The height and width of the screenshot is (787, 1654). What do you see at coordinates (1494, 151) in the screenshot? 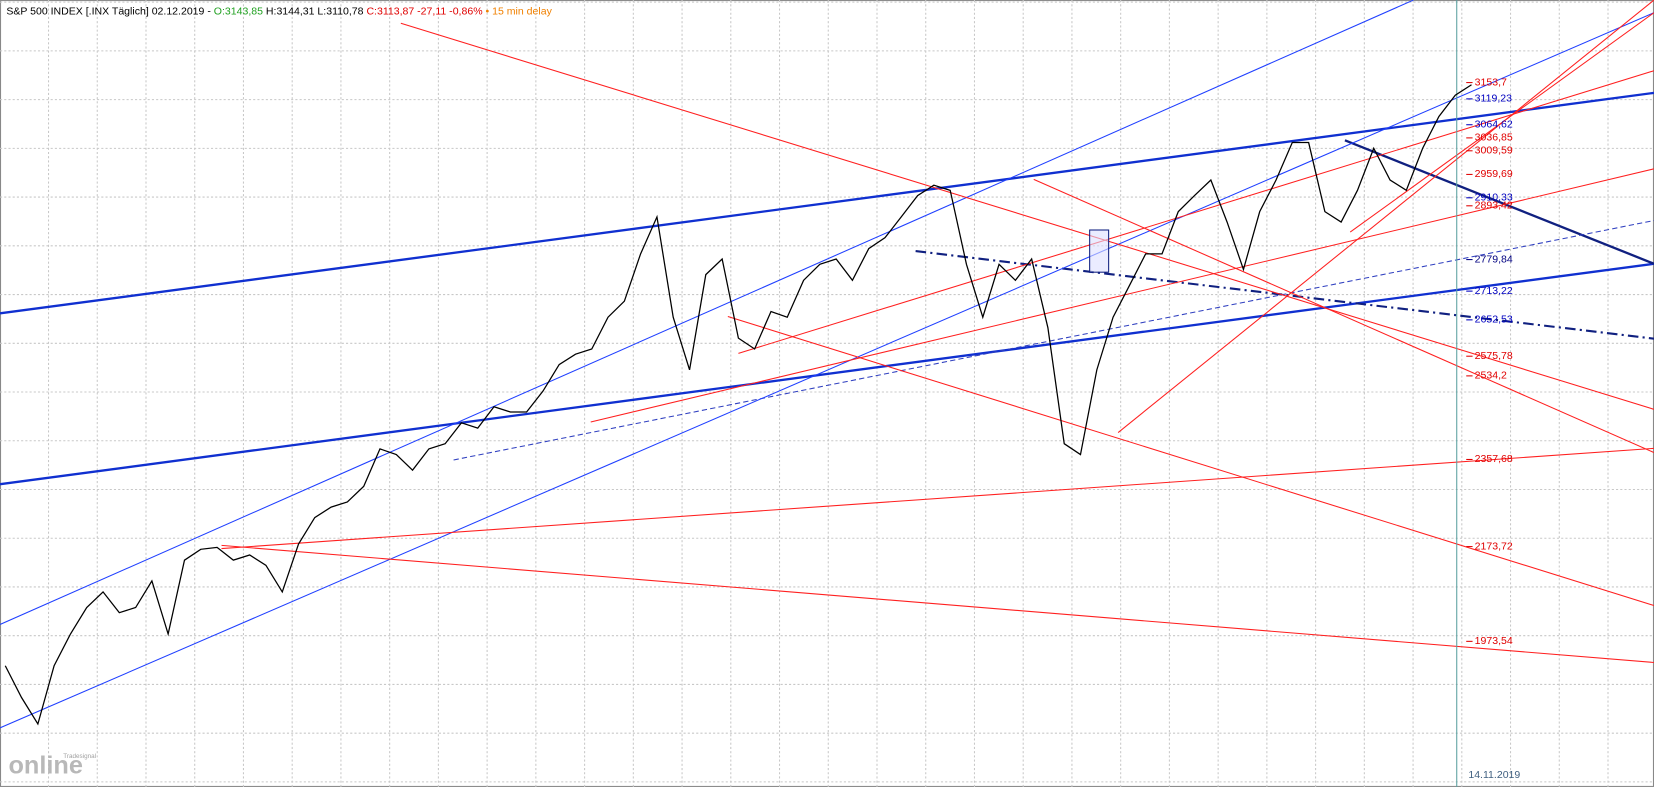
I see `level-label: 3009,59` at bounding box center [1494, 151].